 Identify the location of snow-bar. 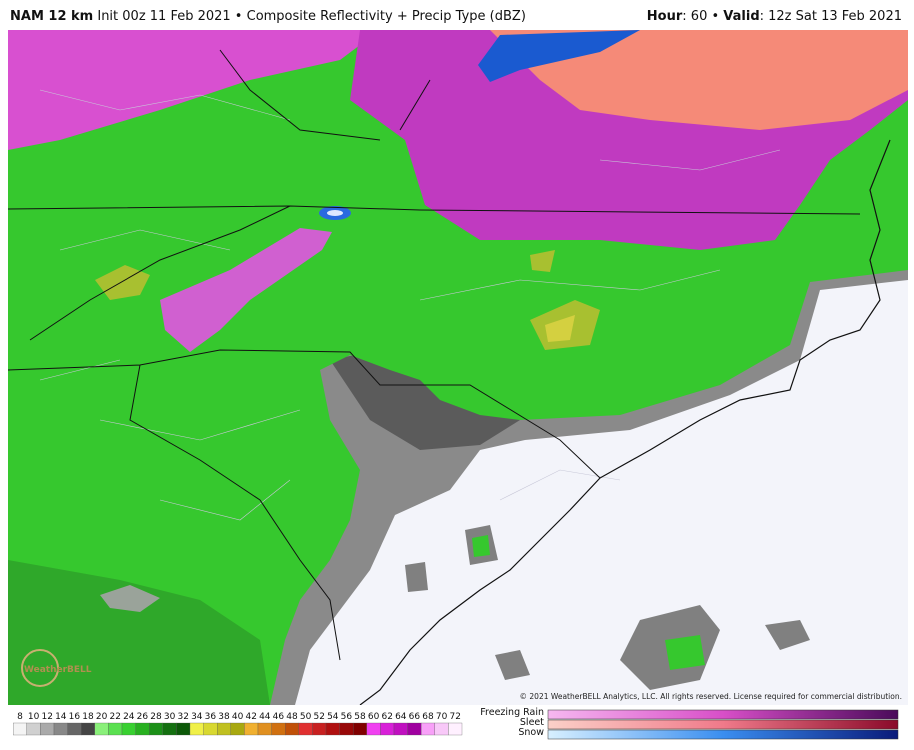
(723, 734).